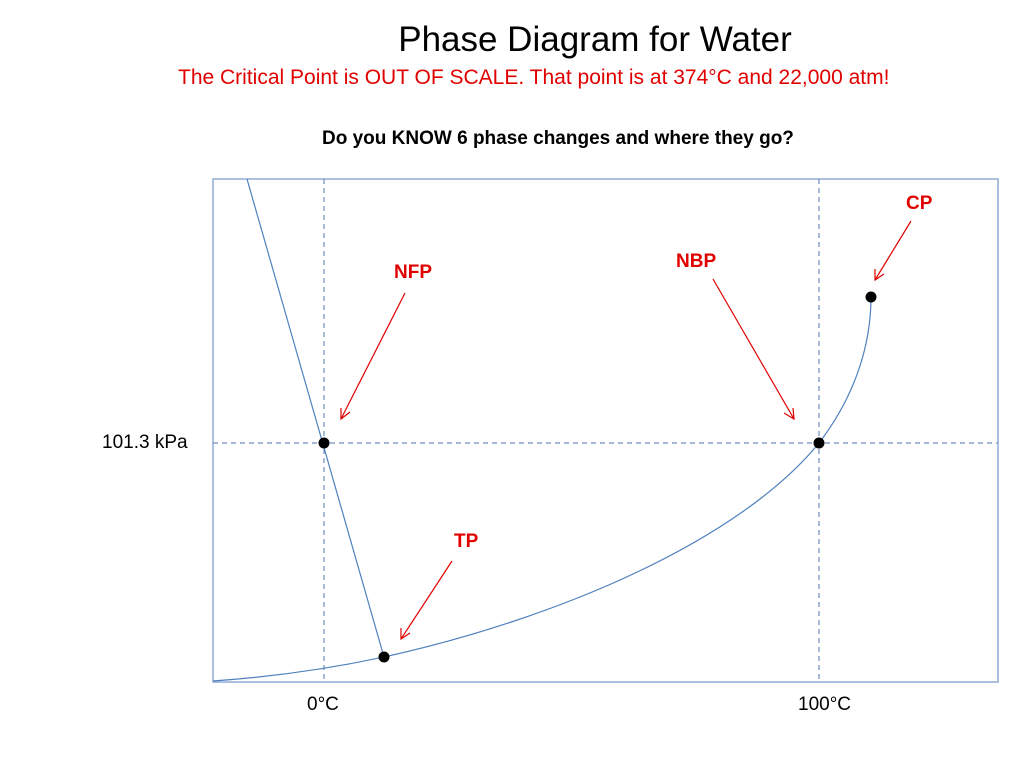  Describe the element at coordinates (696, 261) in the screenshot. I see `nbp-label: NBP` at that location.